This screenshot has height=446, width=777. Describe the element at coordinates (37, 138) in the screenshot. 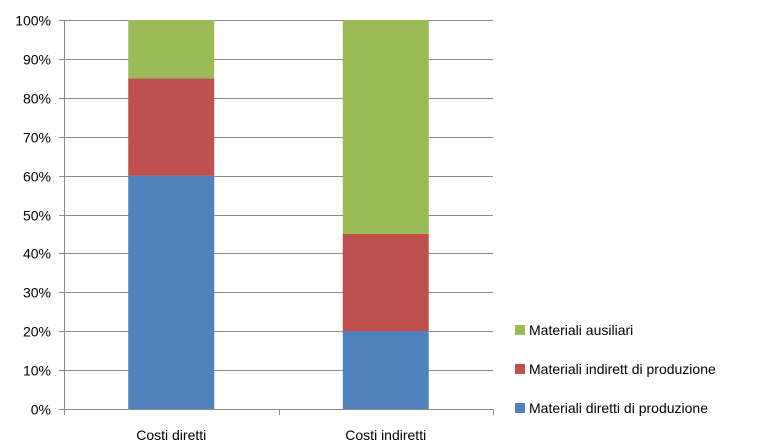

I see `y-tick-label: 70%` at that location.